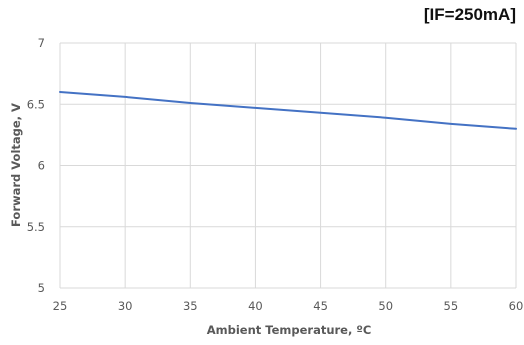  I want to click on series-layer, so click(288, 110).